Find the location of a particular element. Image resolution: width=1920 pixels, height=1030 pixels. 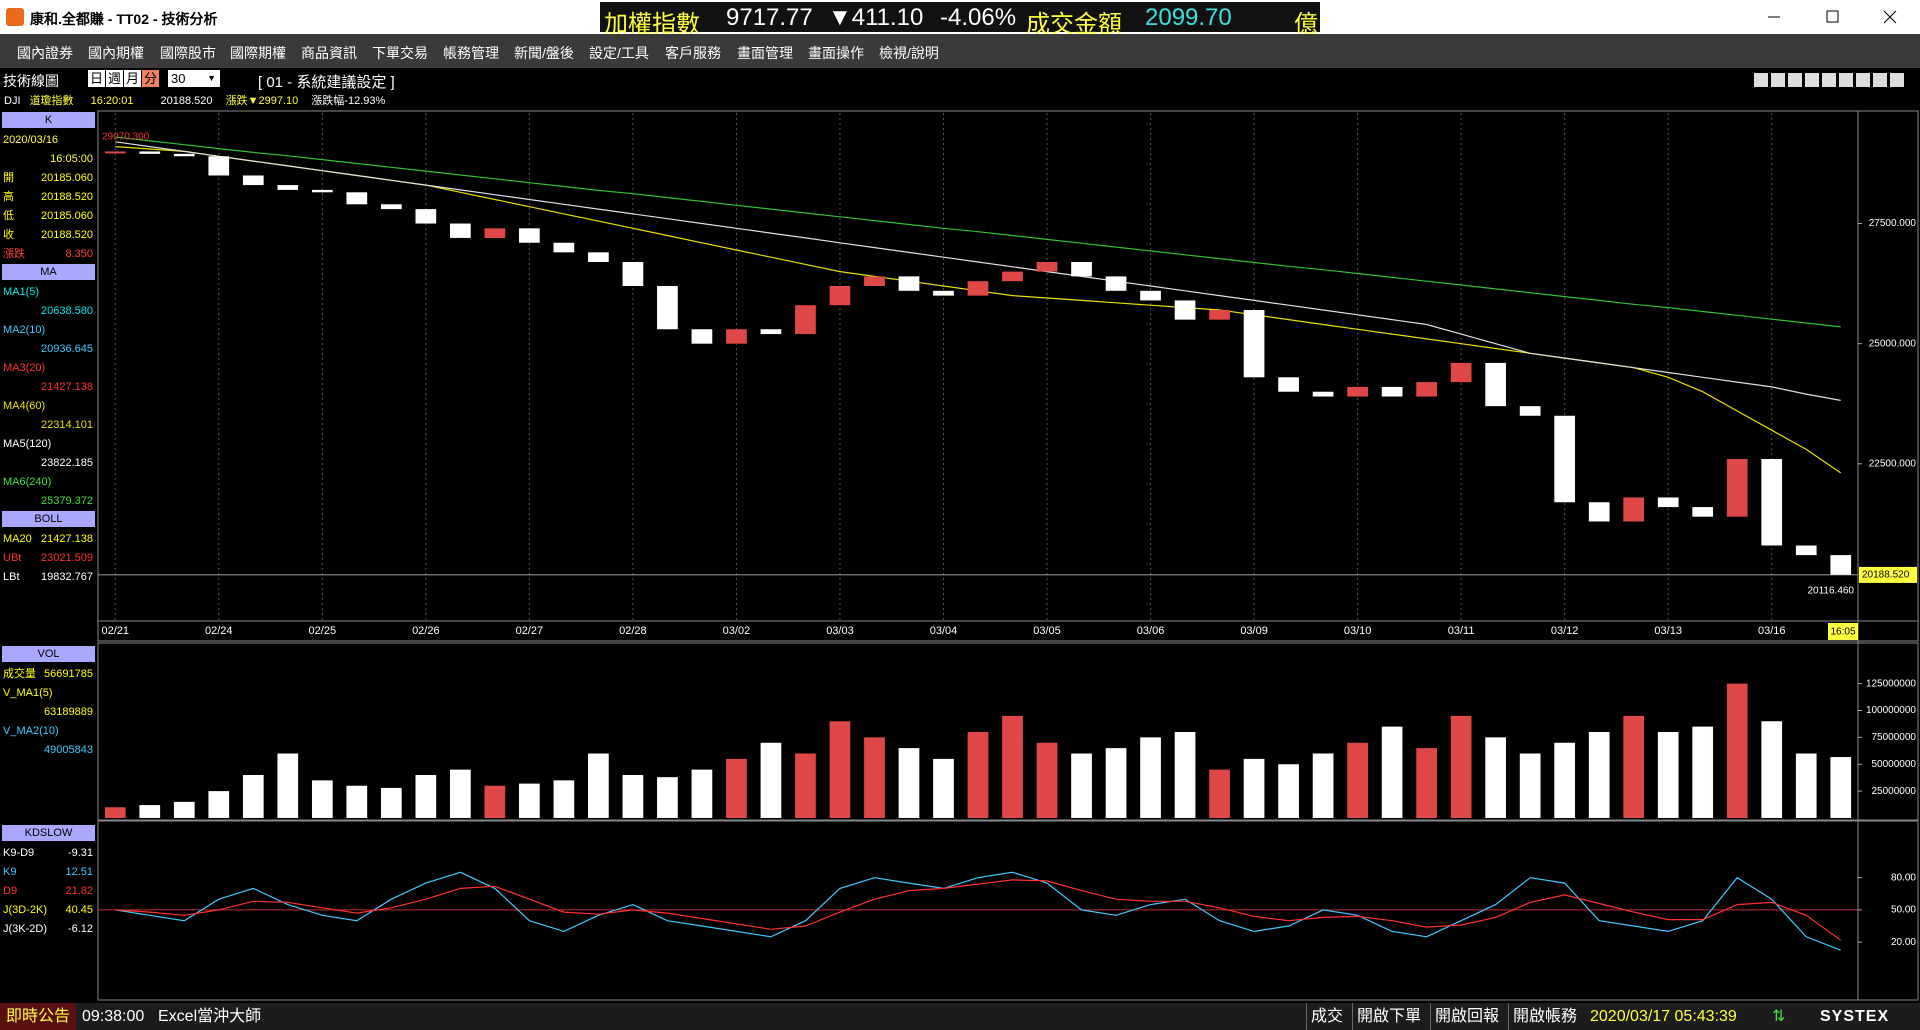

info-time: 16:05:00 is located at coordinates (71, 159).